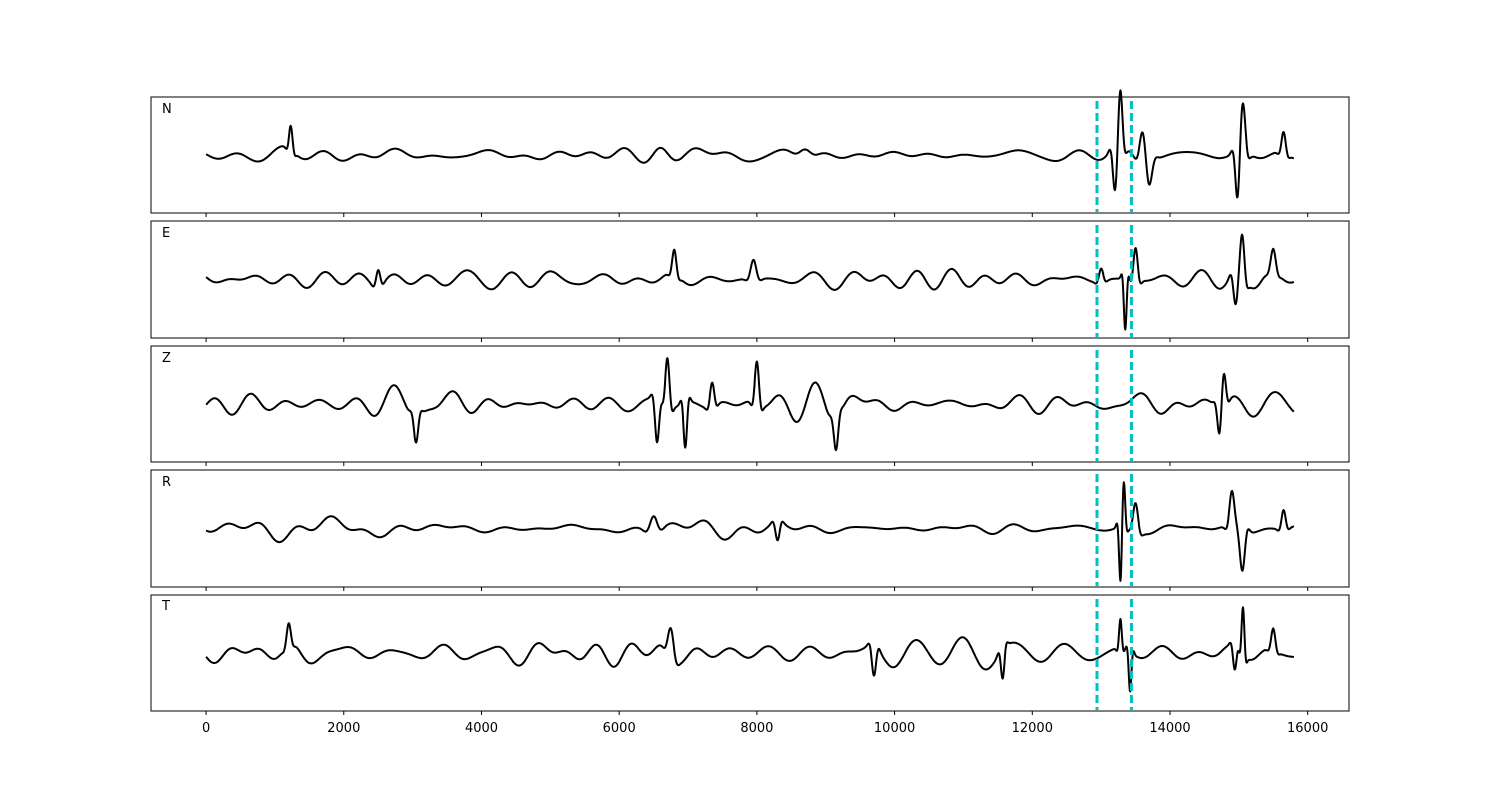  Describe the element at coordinates (757, 215) in the screenshot. I see `panel-0-tick-layer` at that location.